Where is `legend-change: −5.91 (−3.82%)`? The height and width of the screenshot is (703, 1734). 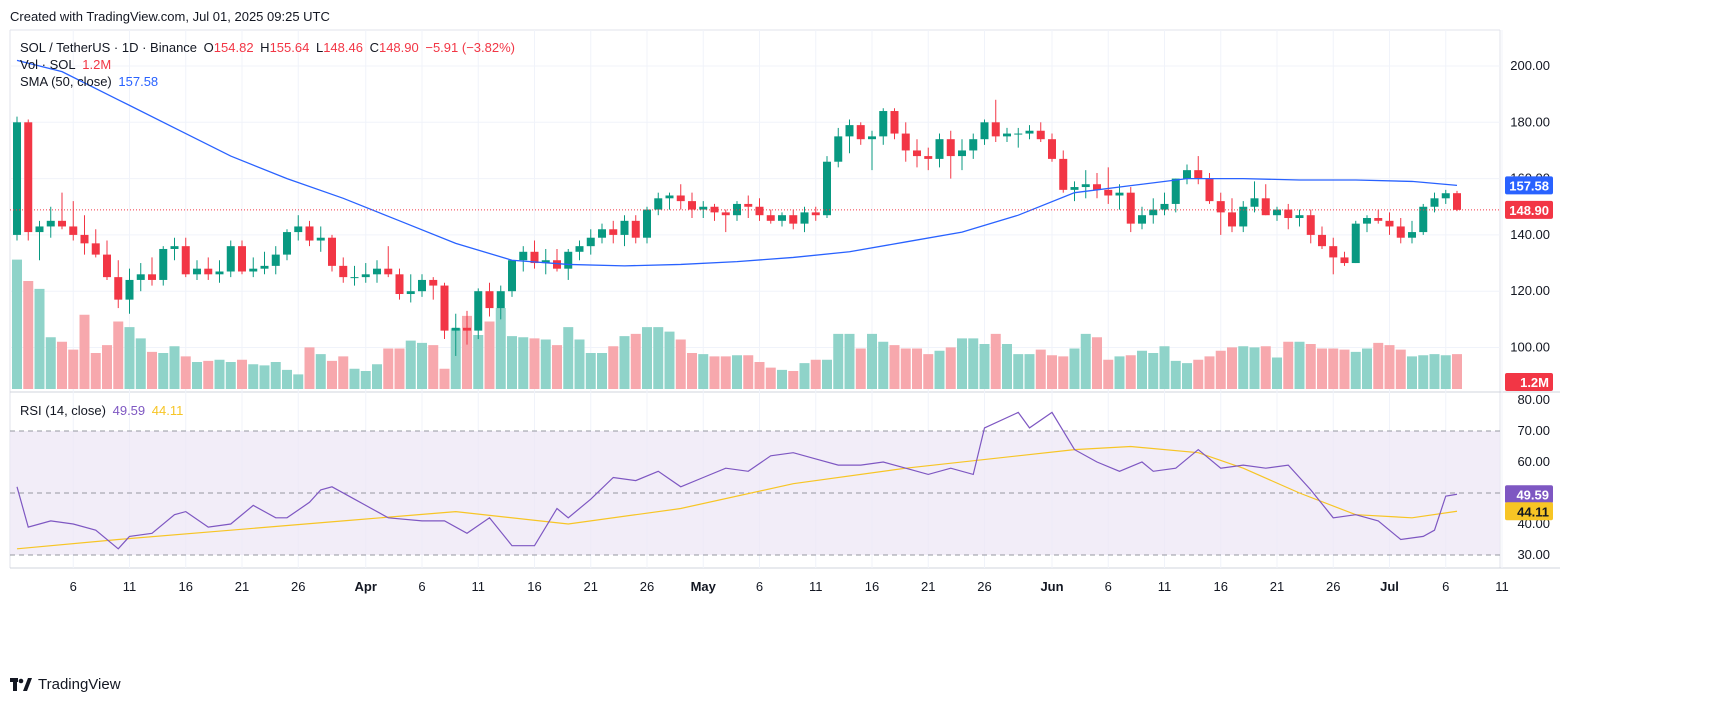 legend-change: −5.91 (−3.82%) is located at coordinates (470, 47).